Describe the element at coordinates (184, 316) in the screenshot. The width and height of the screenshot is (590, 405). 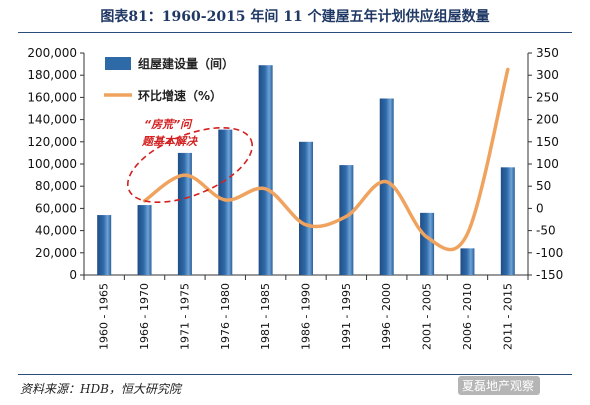
I see `x-tick-label: 1971 - 1975` at that location.